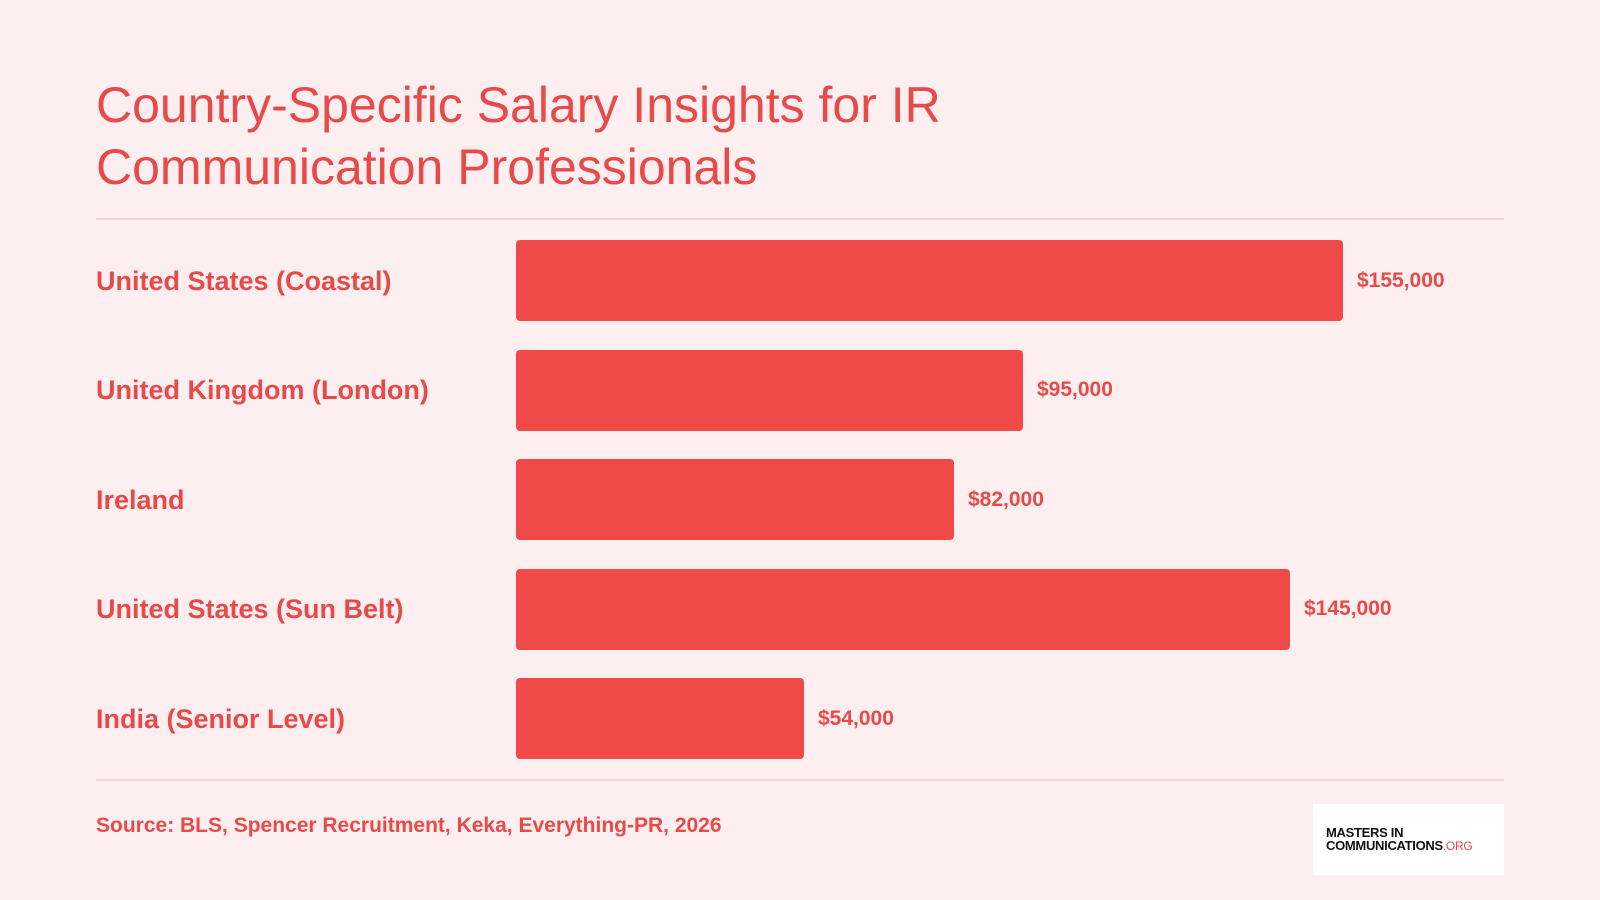  Describe the element at coordinates (1348, 608) in the screenshot. I see `value-label: $145,000` at that location.